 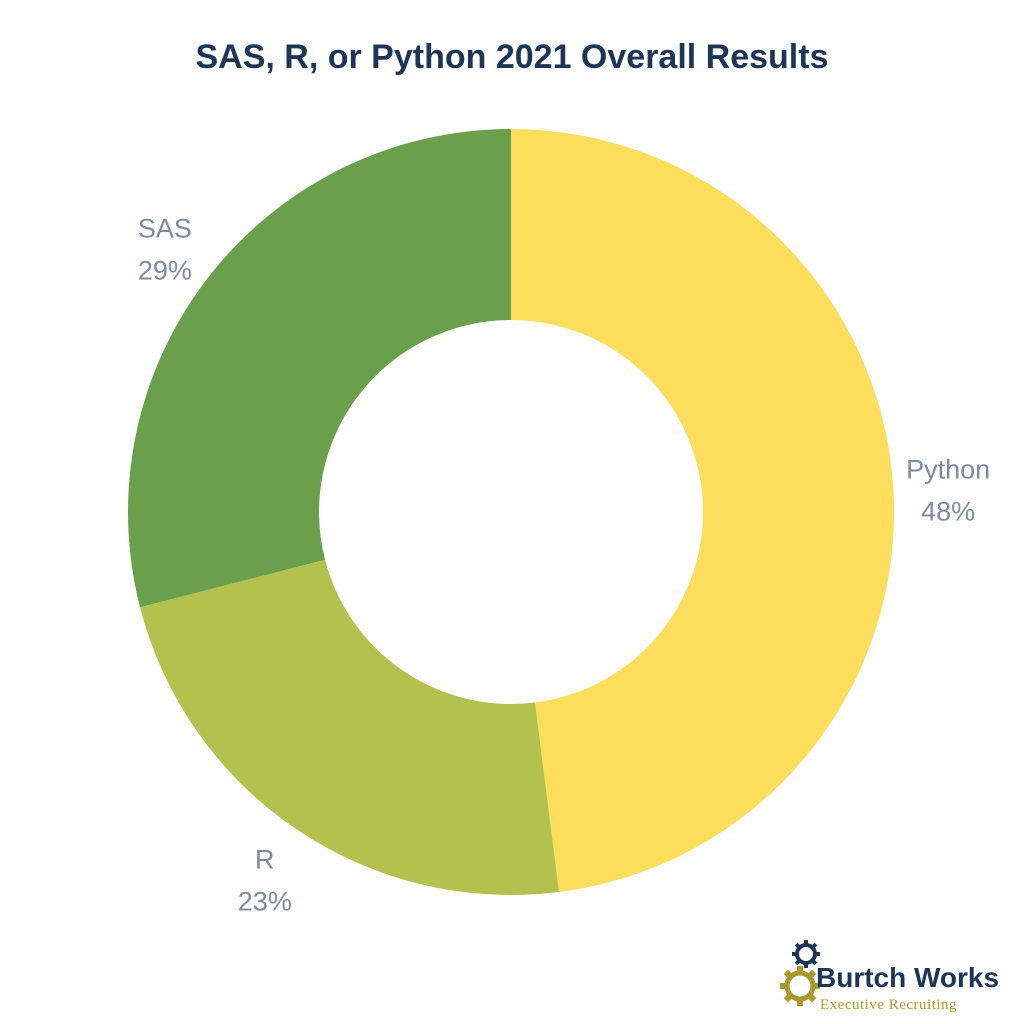 I want to click on slice-label-r: R, so click(x=265, y=859).